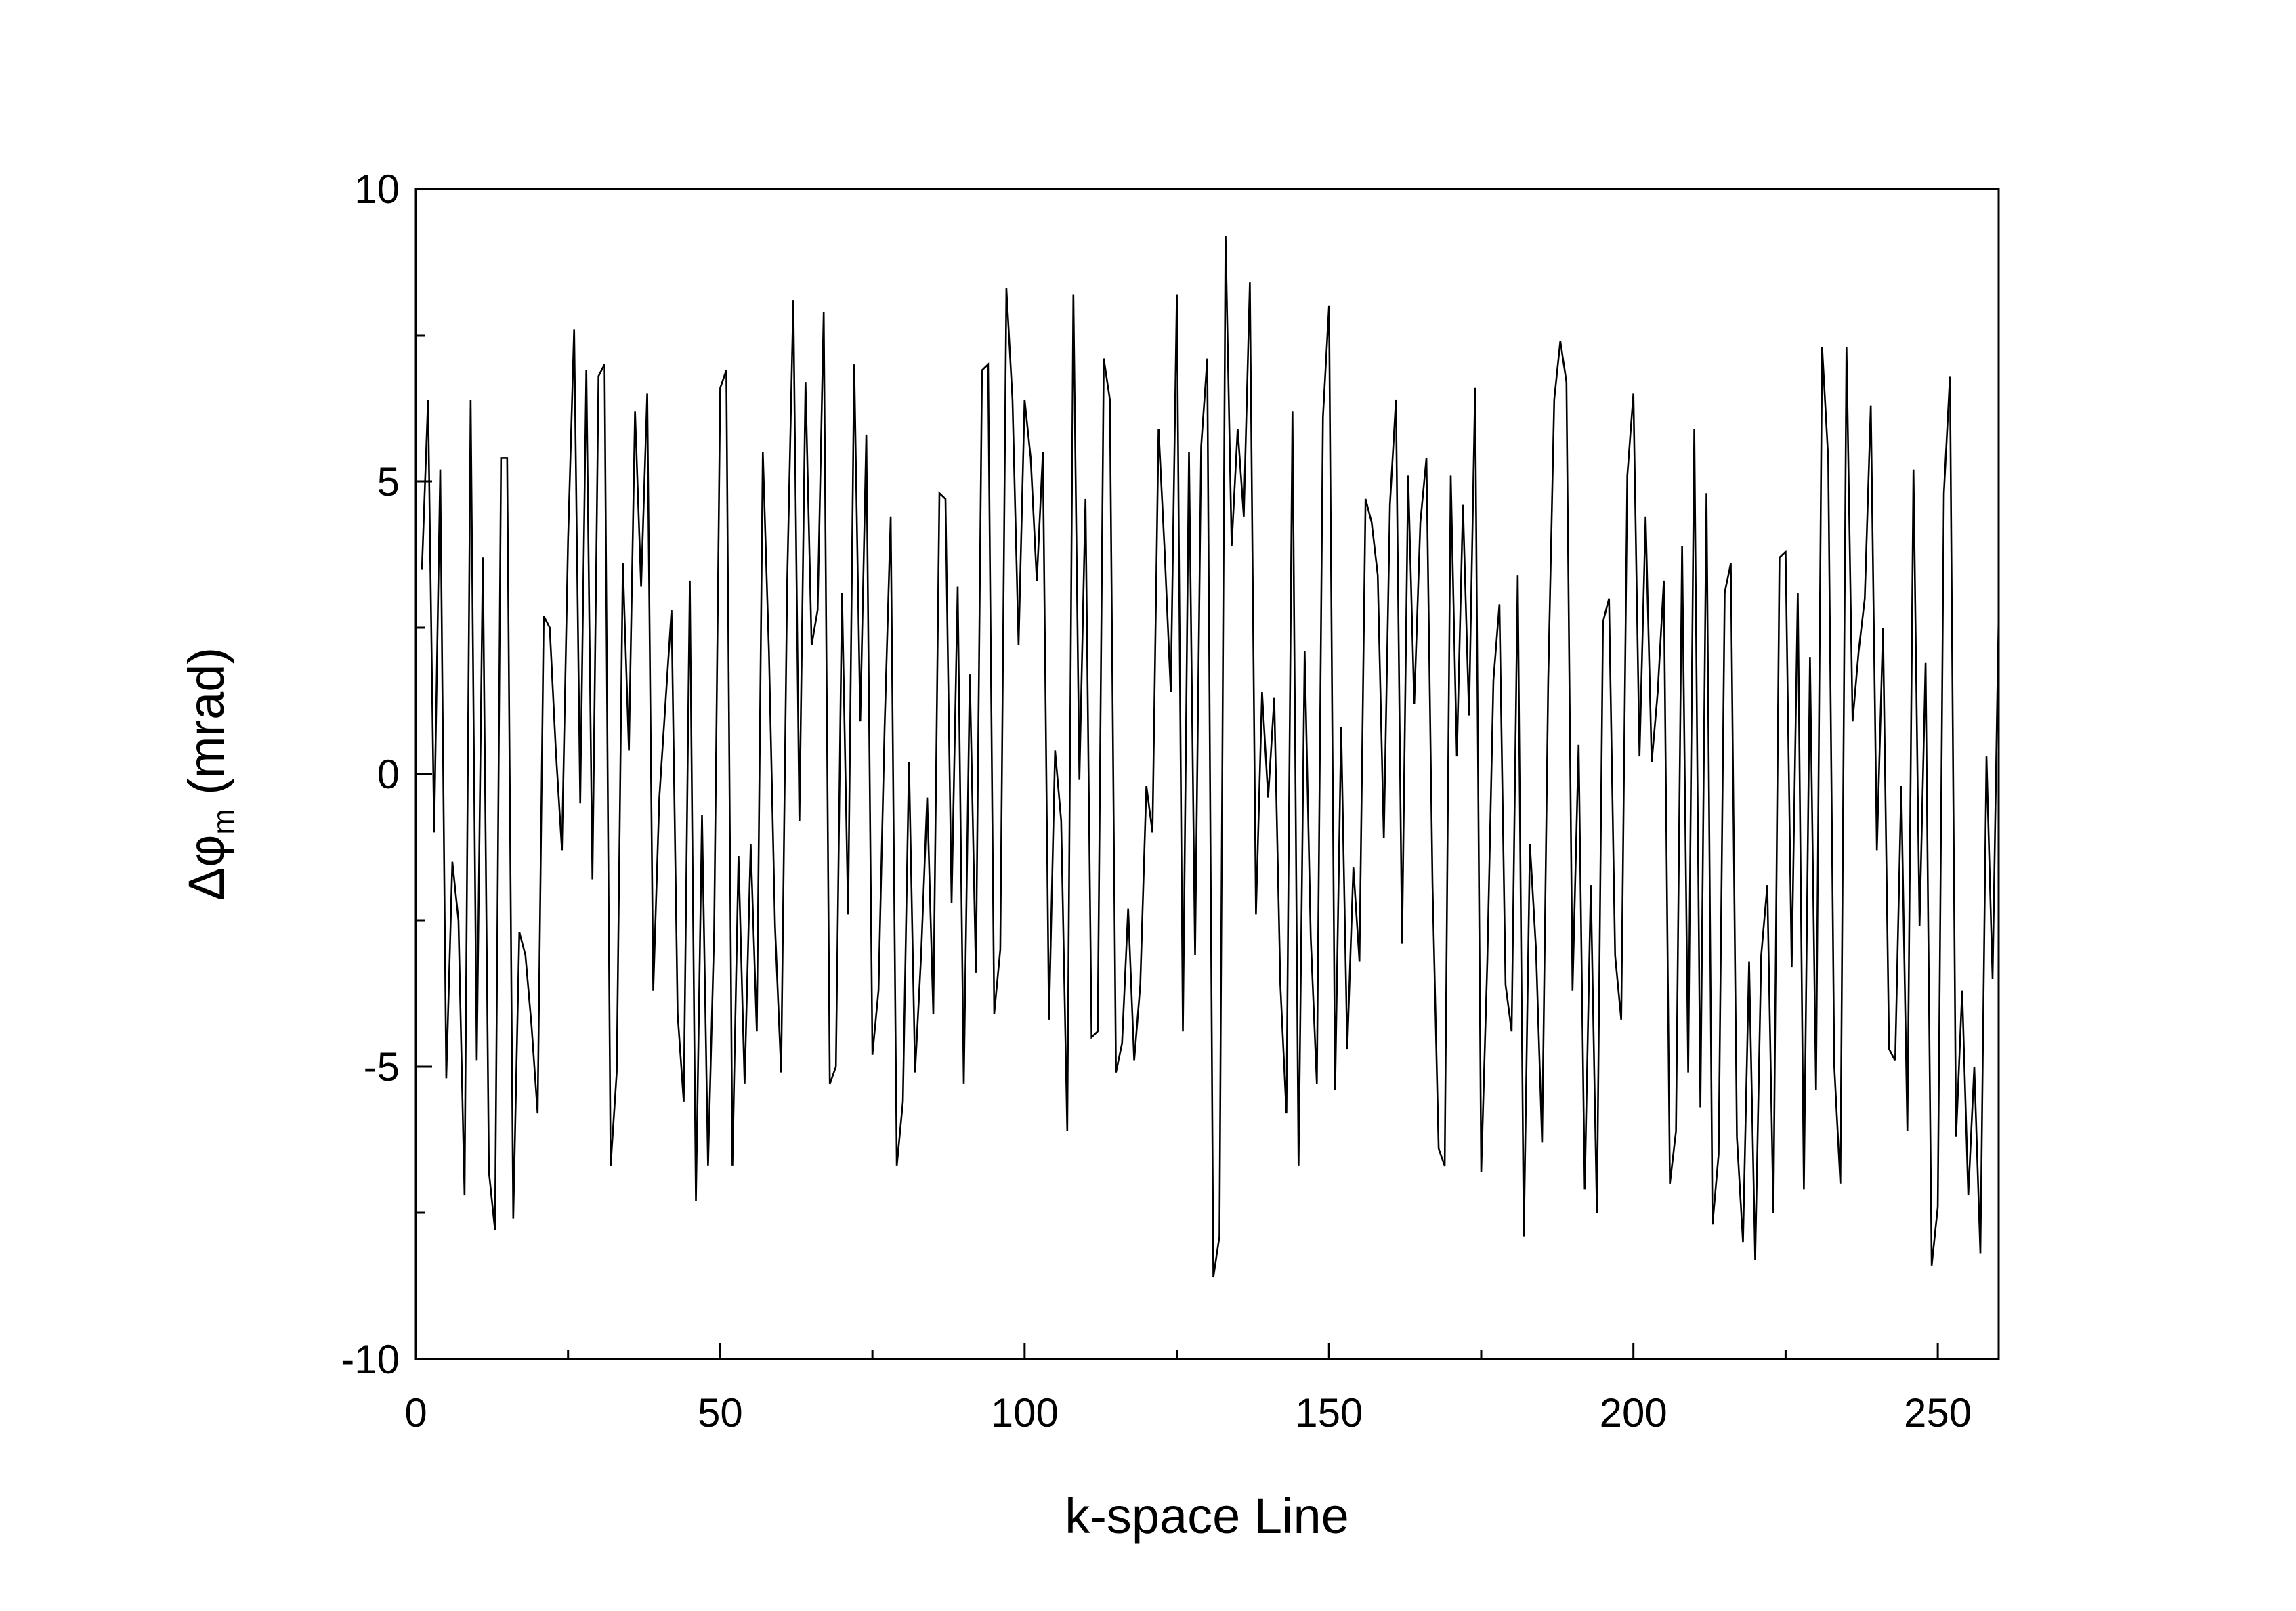  I want to click on y-axis-title-prefix: Δφ, so click(206, 868).